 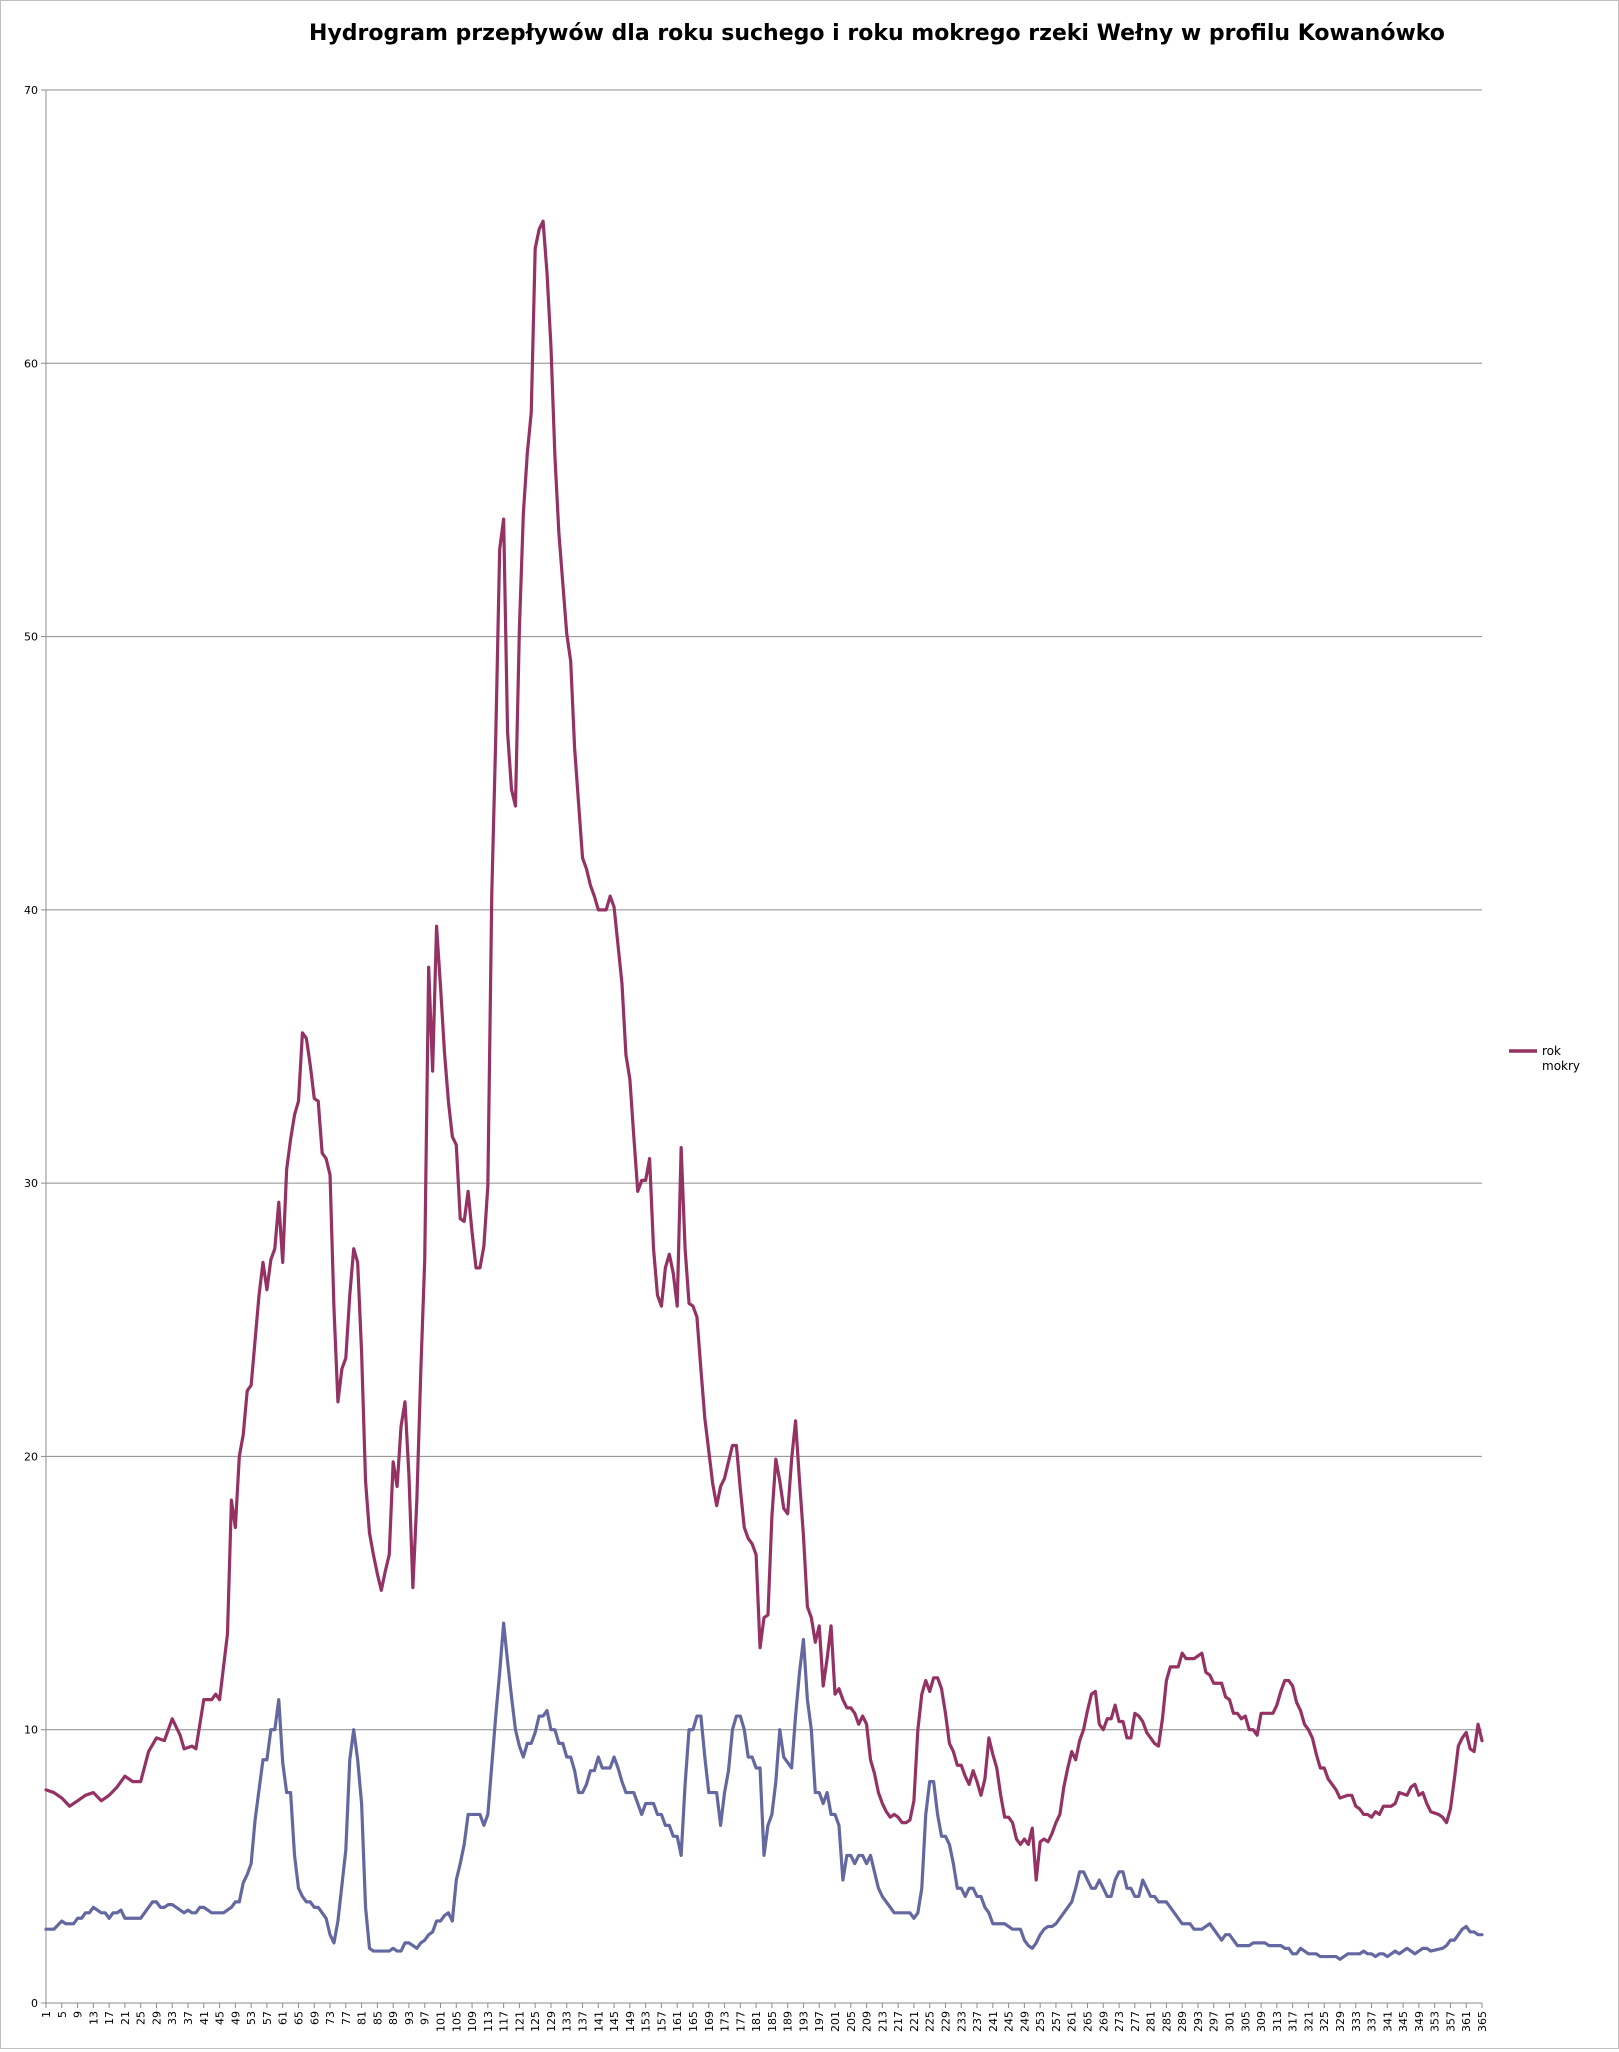 I want to click on x-tick-label: 285, so click(x=1166, y=2021).